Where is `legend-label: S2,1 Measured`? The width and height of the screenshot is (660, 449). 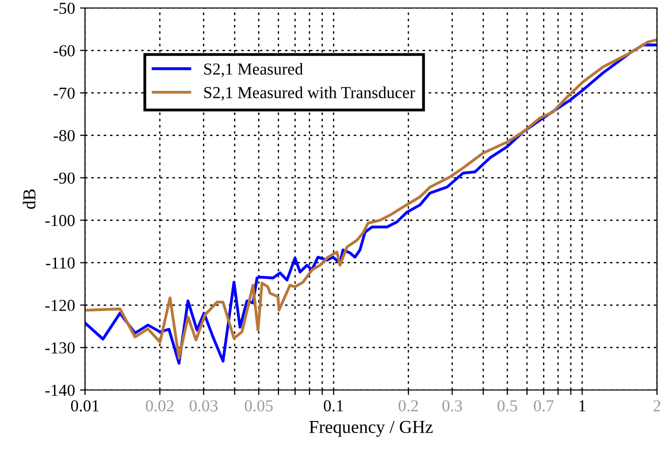 legend-label: S2,1 Measured is located at coordinates (253, 70).